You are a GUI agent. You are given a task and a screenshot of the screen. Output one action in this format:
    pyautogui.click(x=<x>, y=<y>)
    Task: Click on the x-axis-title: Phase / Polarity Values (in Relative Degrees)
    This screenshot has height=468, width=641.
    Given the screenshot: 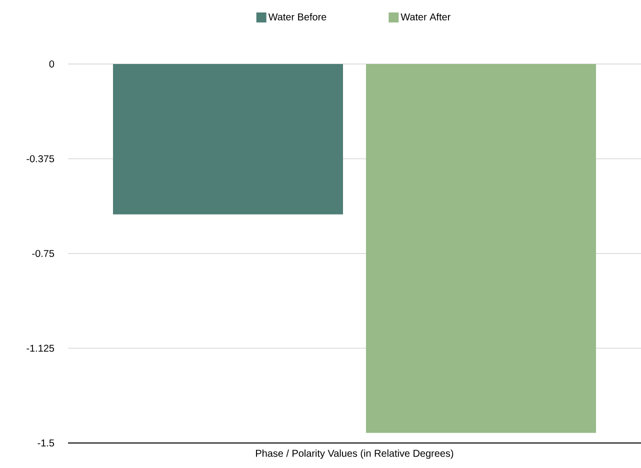 What is the action you would take?
    pyautogui.click(x=355, y=454)
    